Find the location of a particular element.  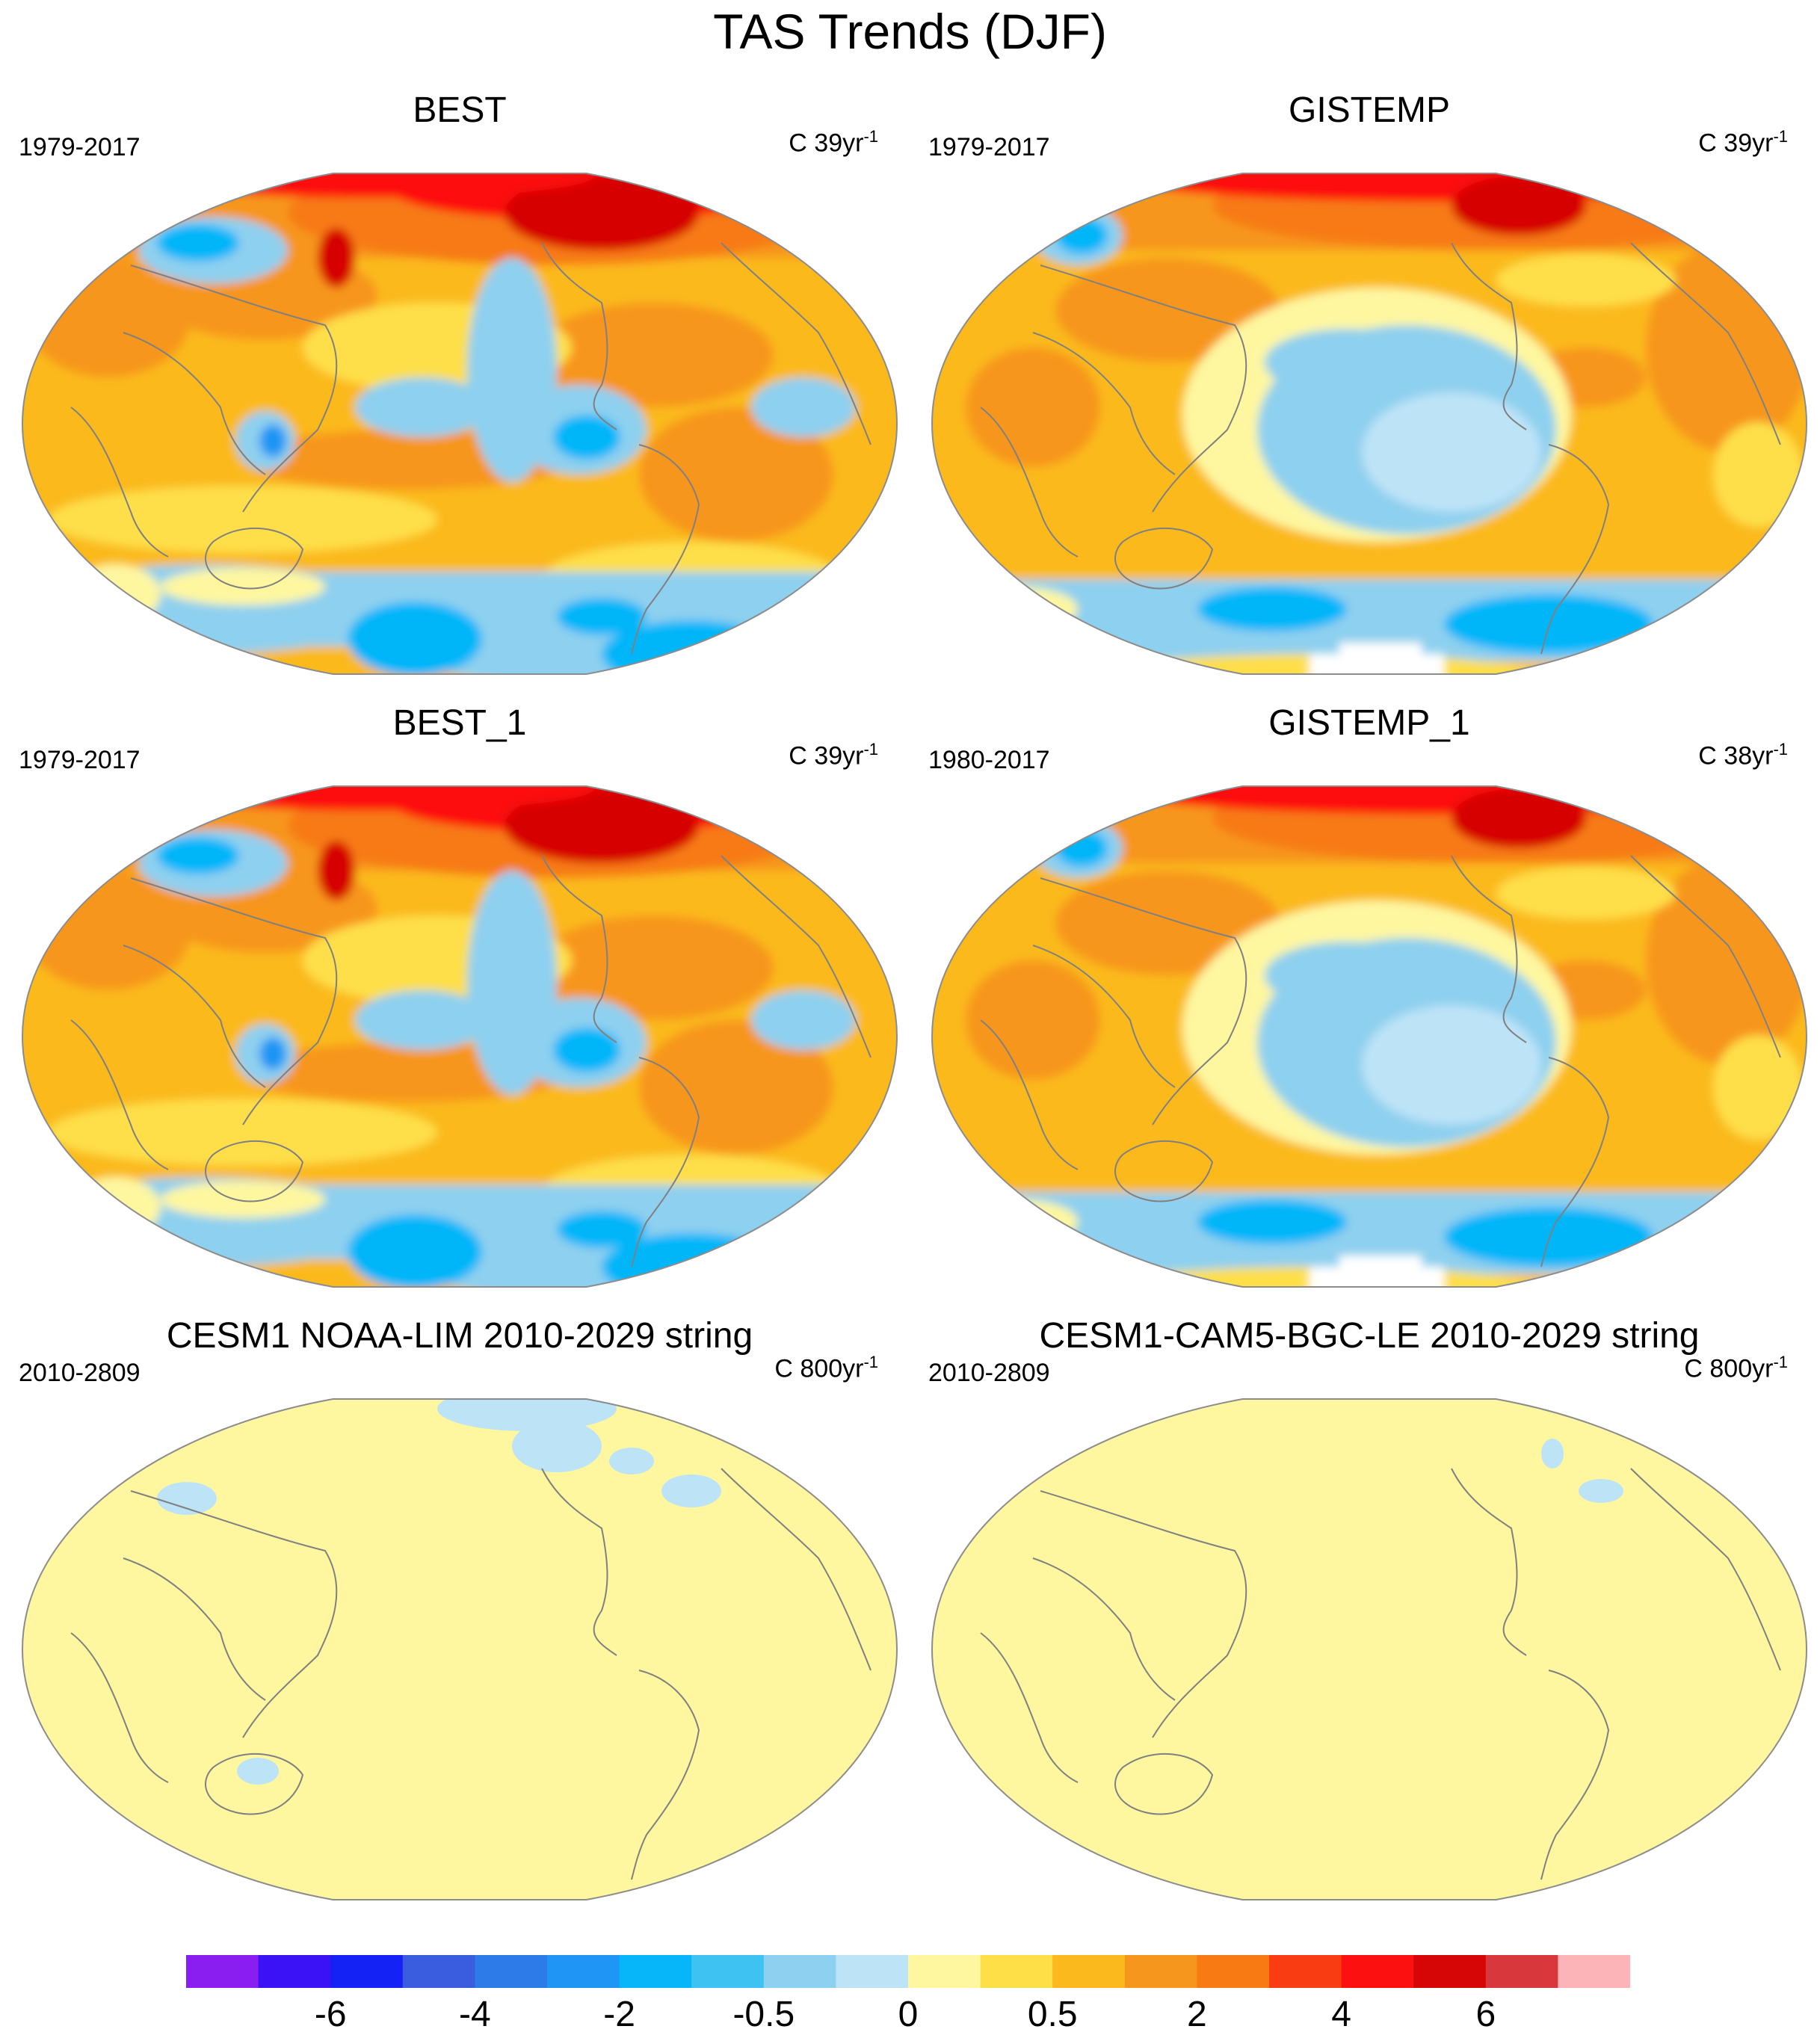

colorbar-tick-label: -0.5 is located at coordinates (763, 2014).